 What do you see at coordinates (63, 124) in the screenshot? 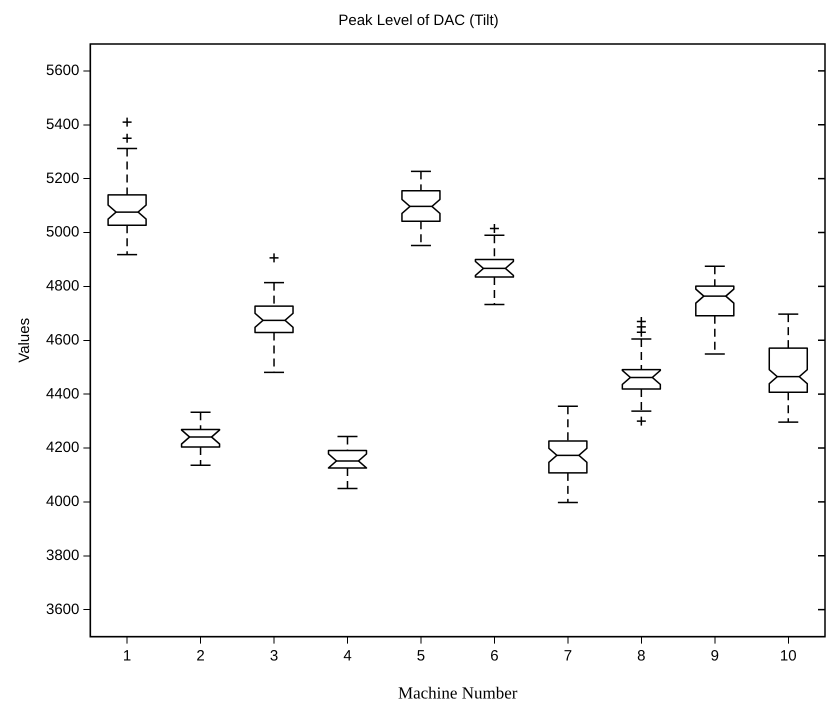
I see `y-tick-label: 5400` at bounding box center [63, 124].